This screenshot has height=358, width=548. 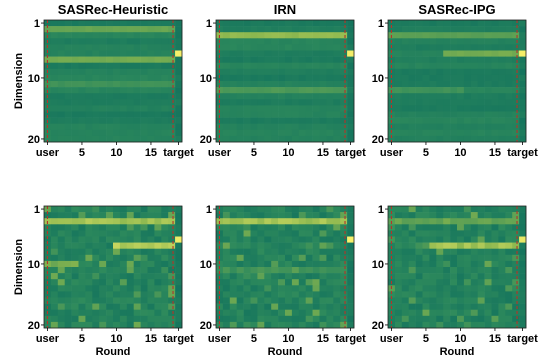 What do you see at coordinates (209, 24) in the screenshot?
I see `y-tick-label: 1` at bounding box center [209, 24].